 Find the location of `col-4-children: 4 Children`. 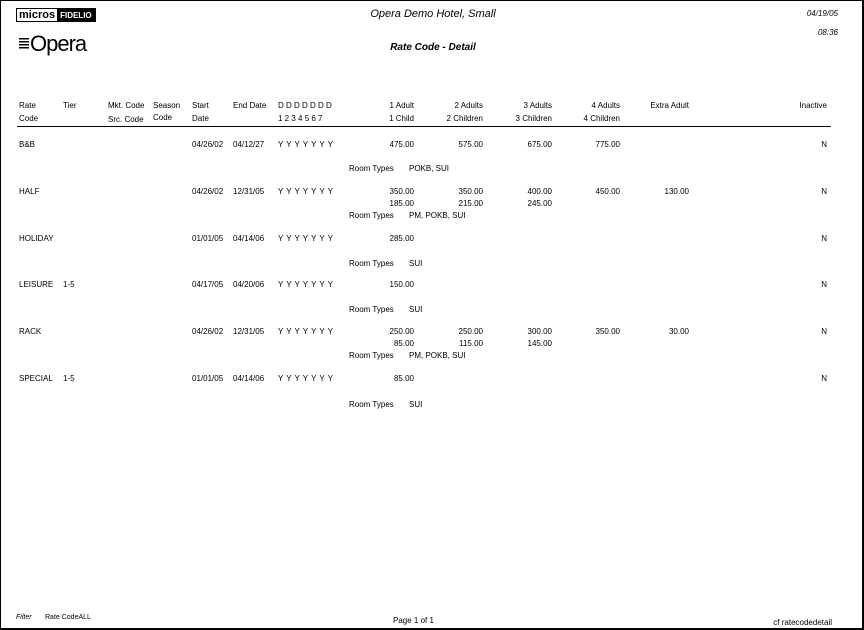

col-4-children: 4 Children is located at coordinates (601, 118).